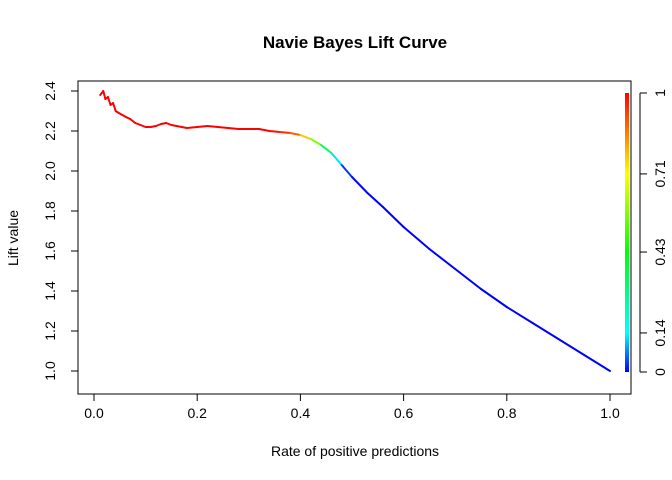 The image size is (672, 480). I want to click on x-axis: 0.0 0.2 0.4 0.6 0.8 1.0, so click(352, 407).